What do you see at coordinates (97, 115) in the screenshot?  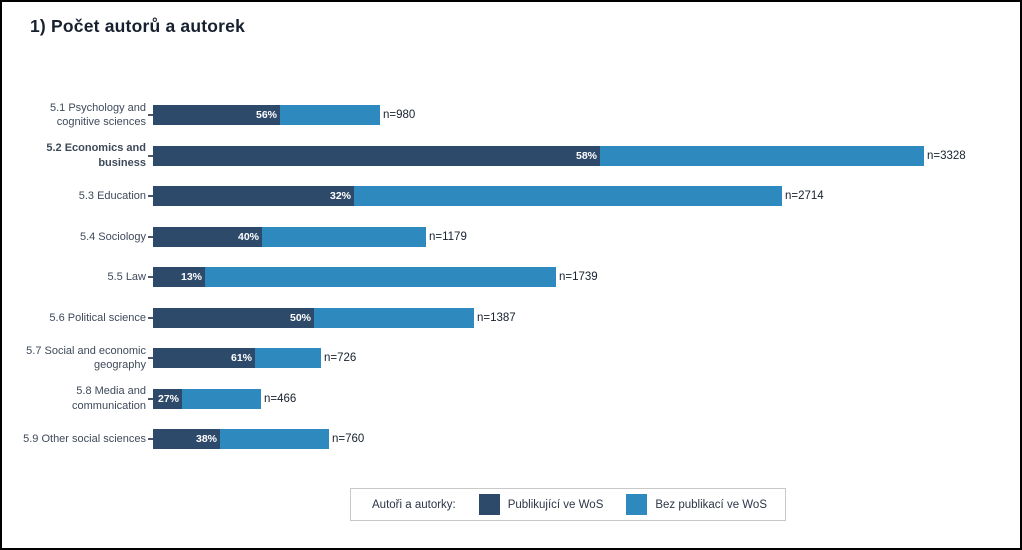 I see `category-label: 5.1 Psychology and cognitive sciences` at bounding box center [97, 115].